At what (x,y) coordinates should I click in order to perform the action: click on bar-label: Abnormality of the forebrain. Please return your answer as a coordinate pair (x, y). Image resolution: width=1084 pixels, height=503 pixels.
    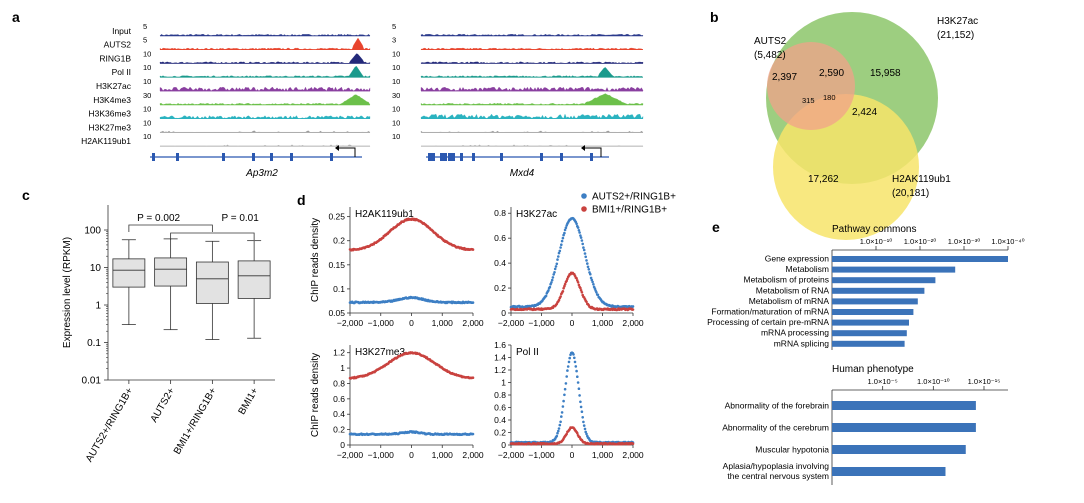
    Looking at the image, I should click on (777, 406).